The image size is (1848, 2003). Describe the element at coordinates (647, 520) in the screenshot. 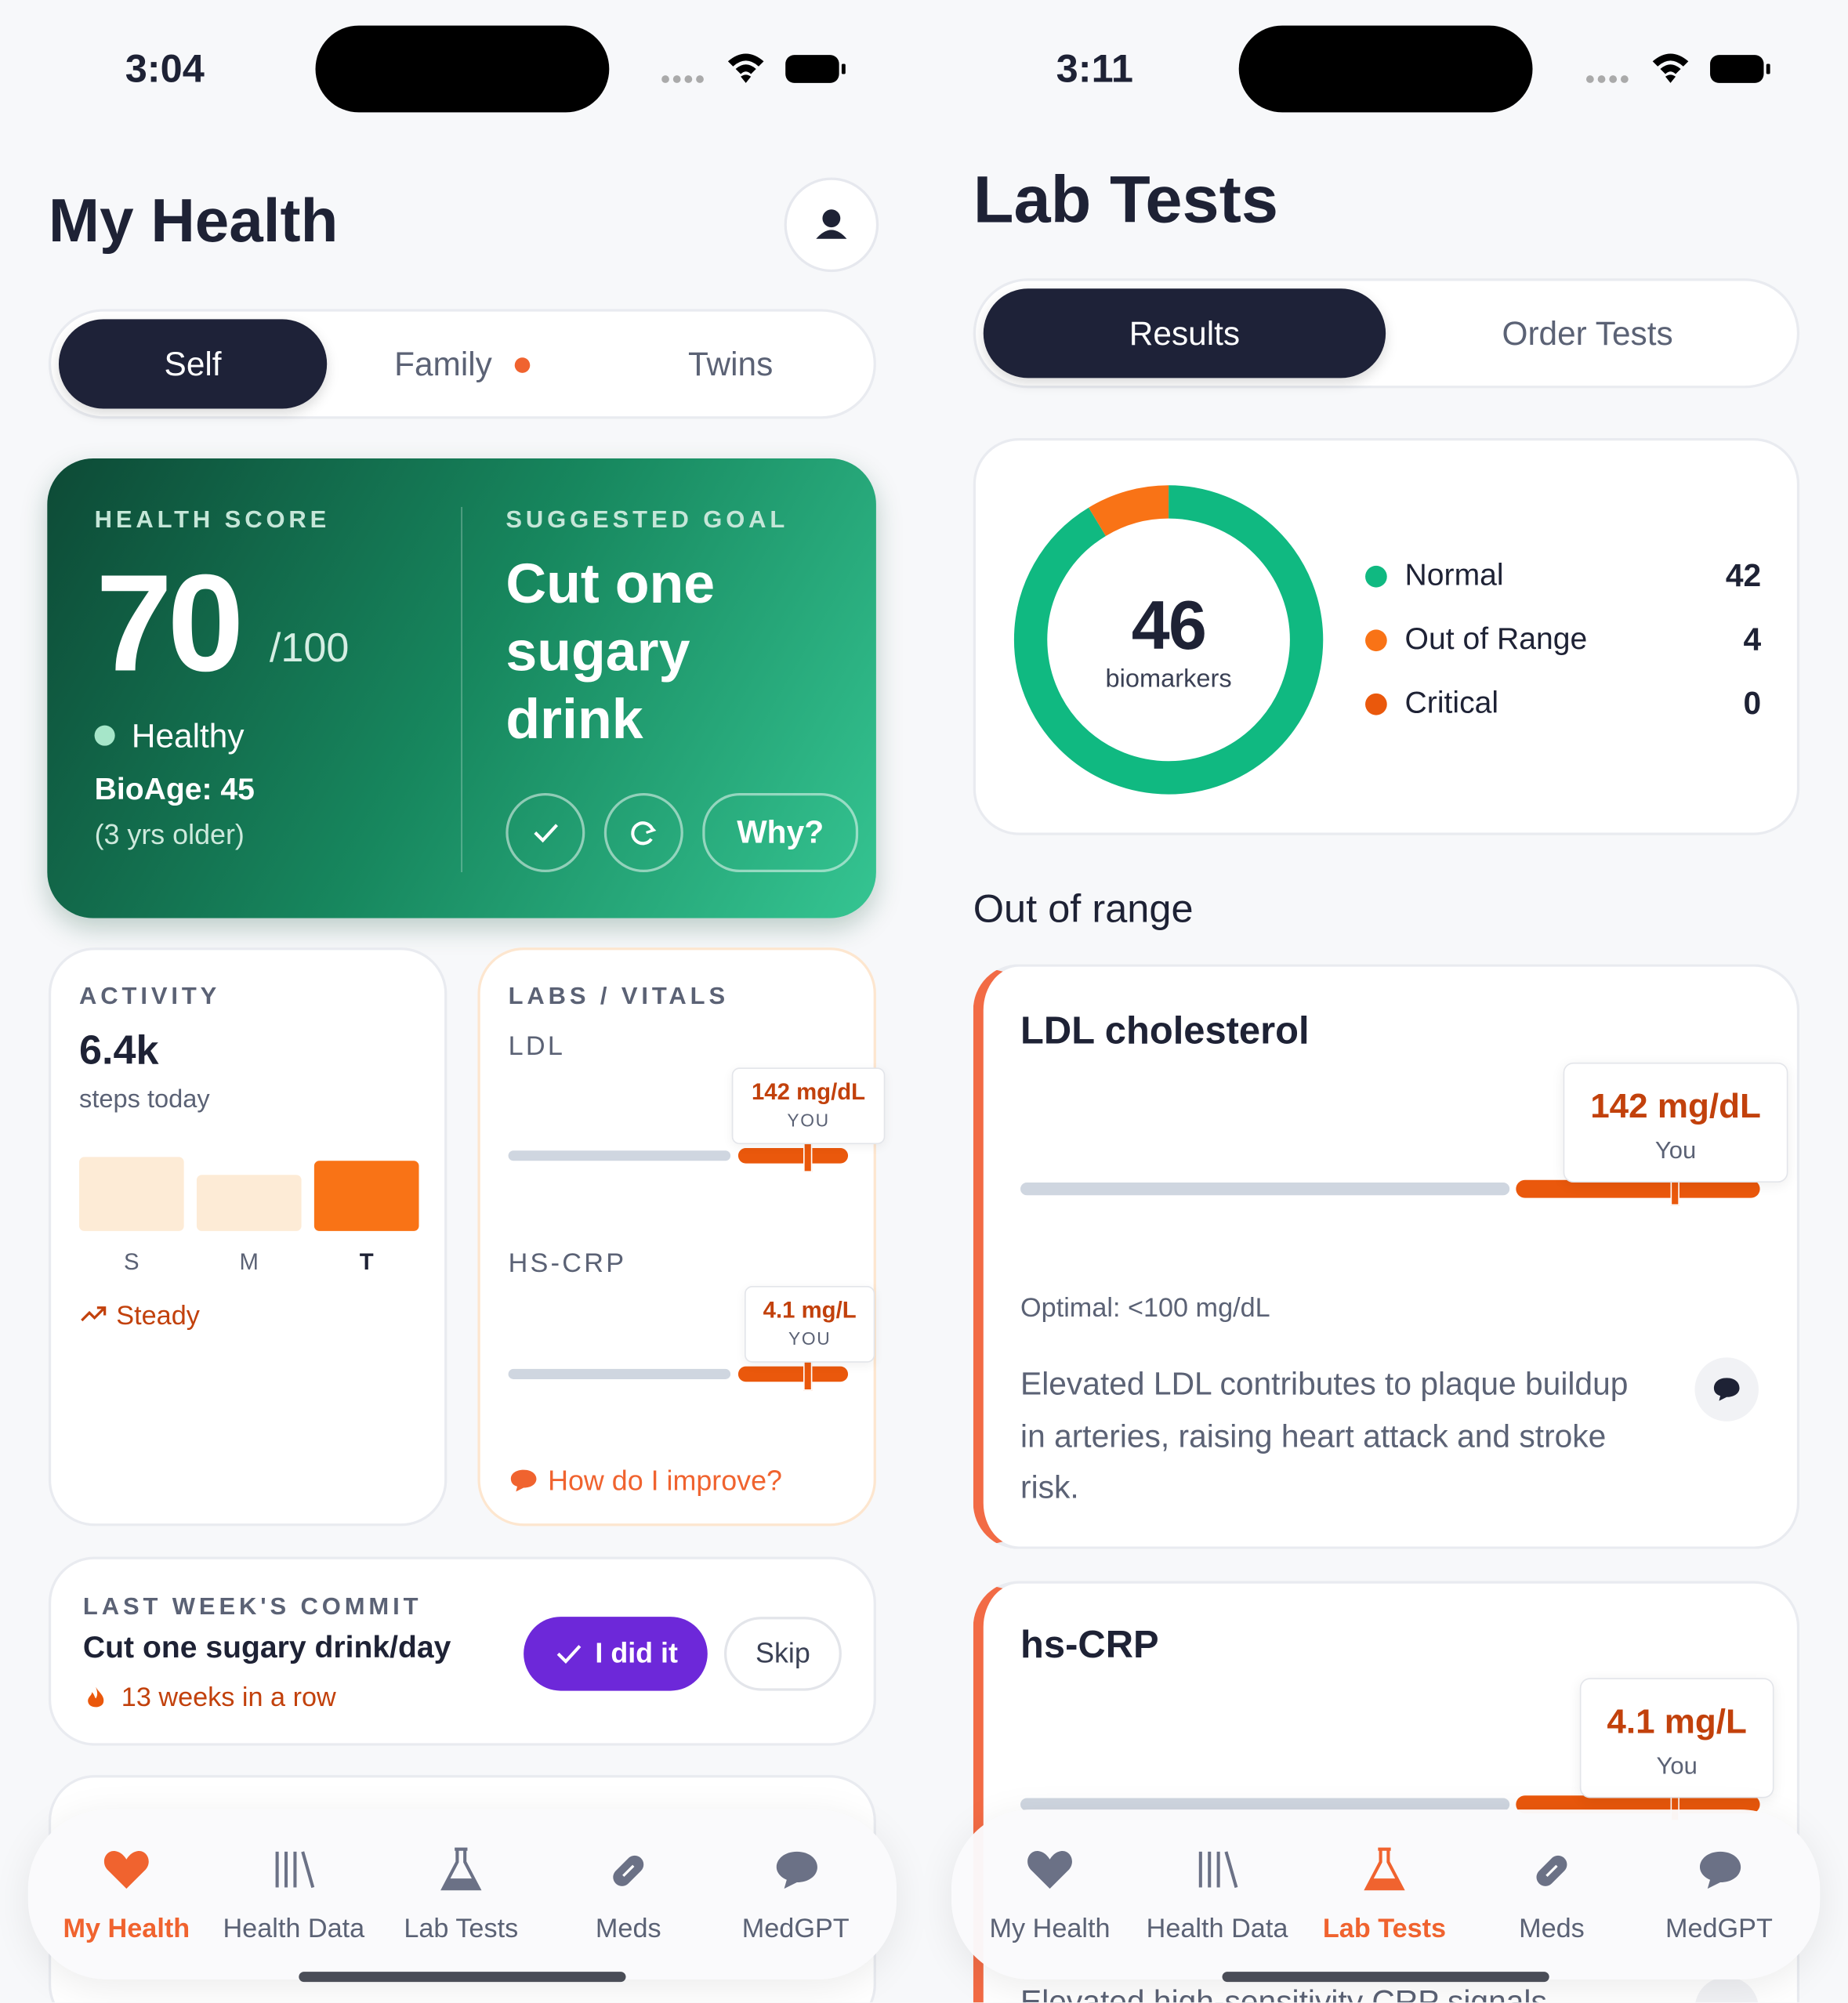

I see `goal-label: SUGGESTED GOAL` at that location.